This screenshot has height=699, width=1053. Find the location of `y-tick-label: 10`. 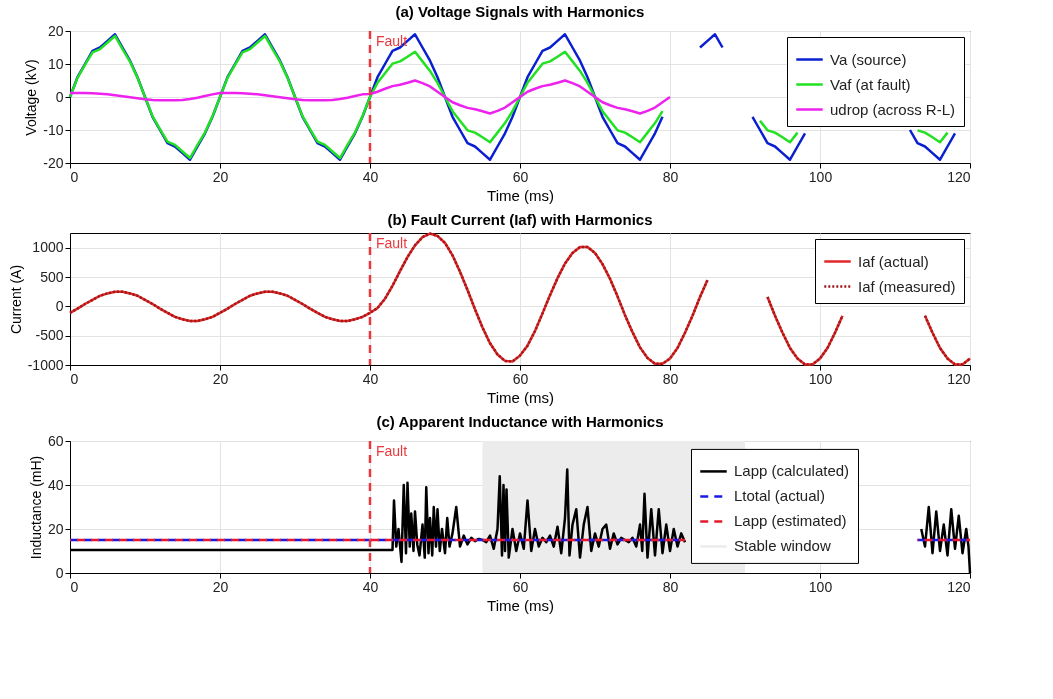

y-tick-label: 10 is located at coordinates (55, 63).